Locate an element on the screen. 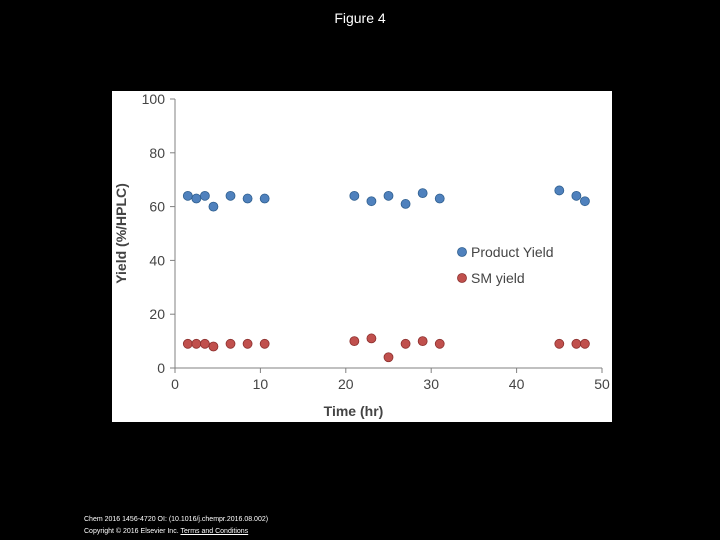  x-tick-label-30: 30 is located at coordinates (431, 384).